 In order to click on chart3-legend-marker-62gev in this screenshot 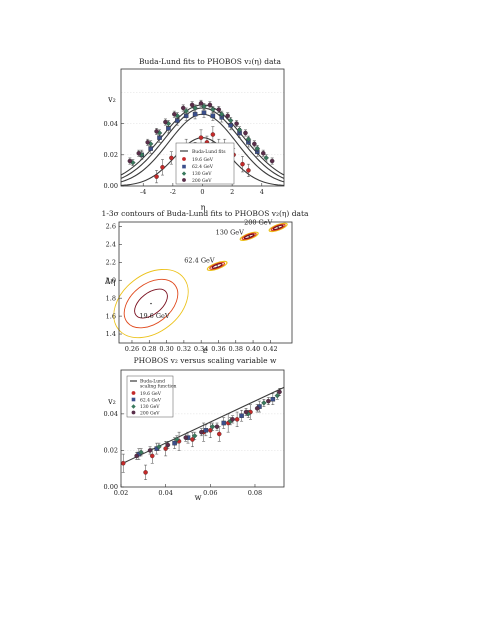, I will do `click(133, 399)`.